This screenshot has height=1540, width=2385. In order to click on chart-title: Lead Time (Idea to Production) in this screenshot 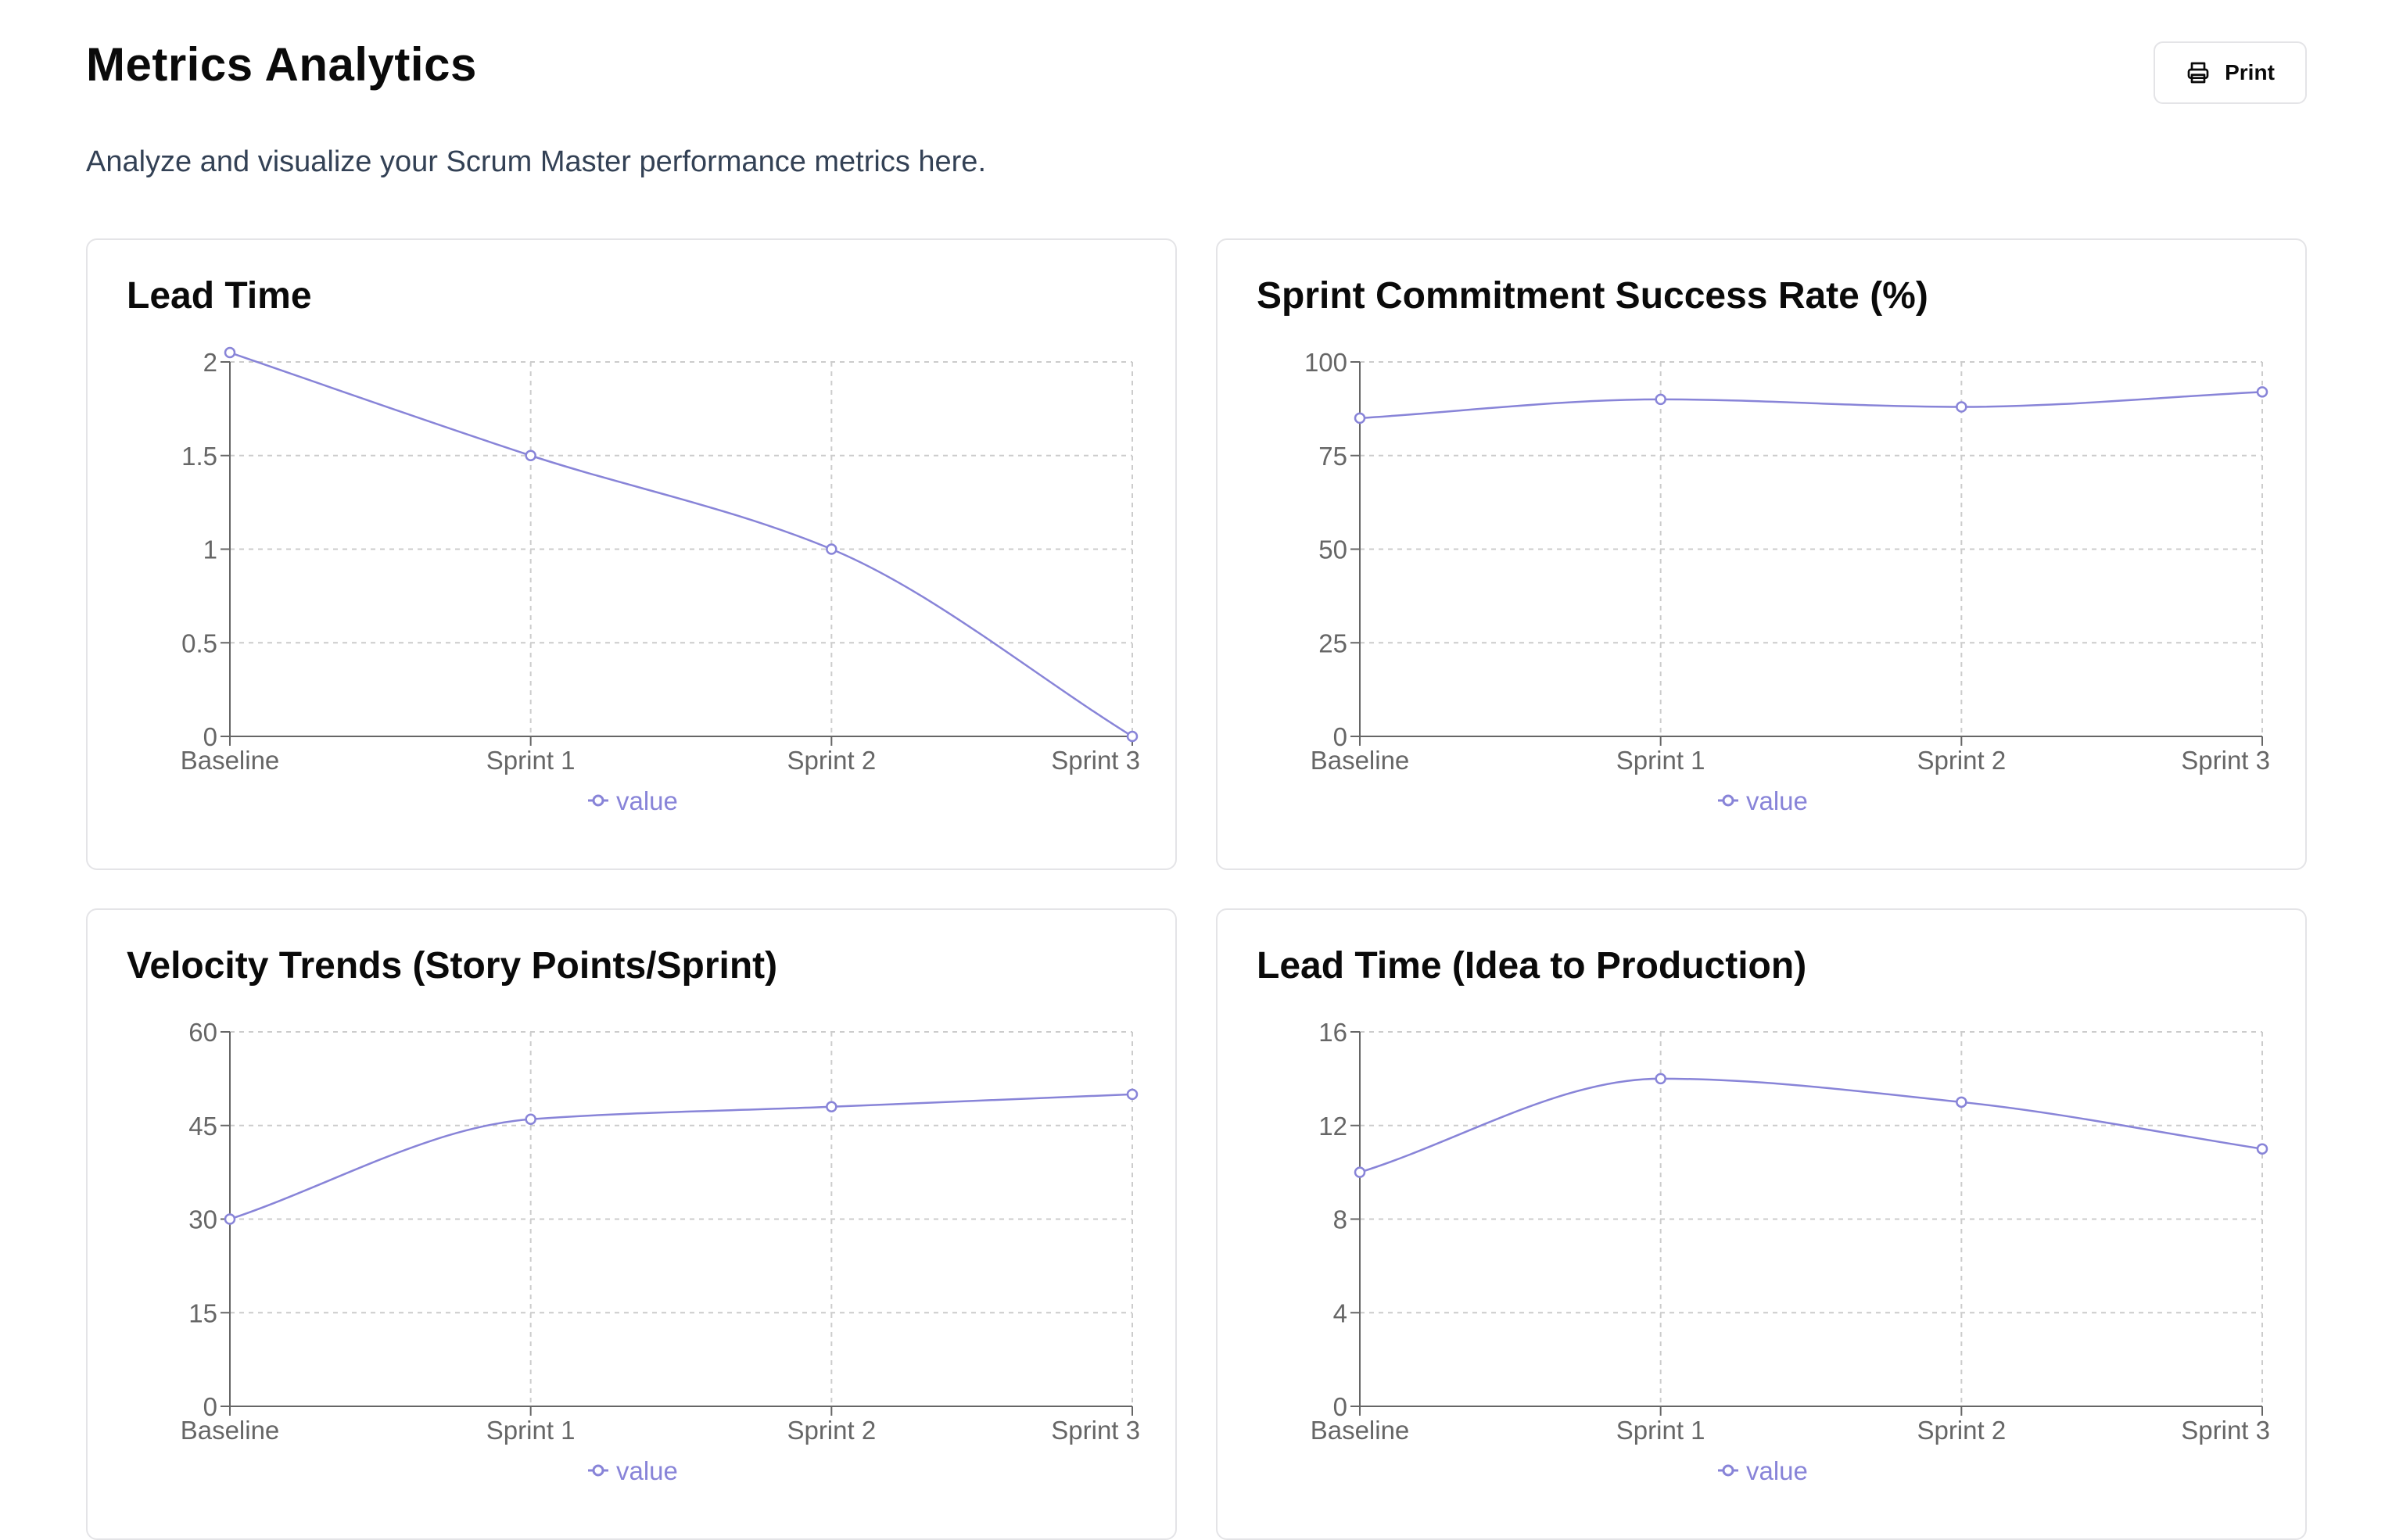, I will do `click(1532, 966)`.